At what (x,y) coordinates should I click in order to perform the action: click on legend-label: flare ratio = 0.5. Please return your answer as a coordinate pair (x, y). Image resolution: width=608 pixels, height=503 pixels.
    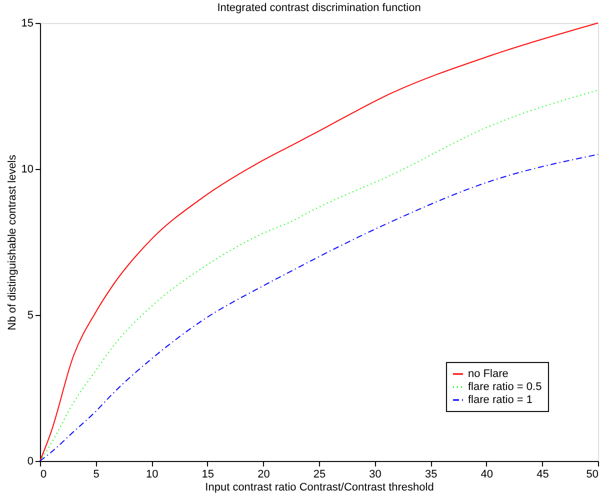
    Looking at the image, I should click on (505, 387).